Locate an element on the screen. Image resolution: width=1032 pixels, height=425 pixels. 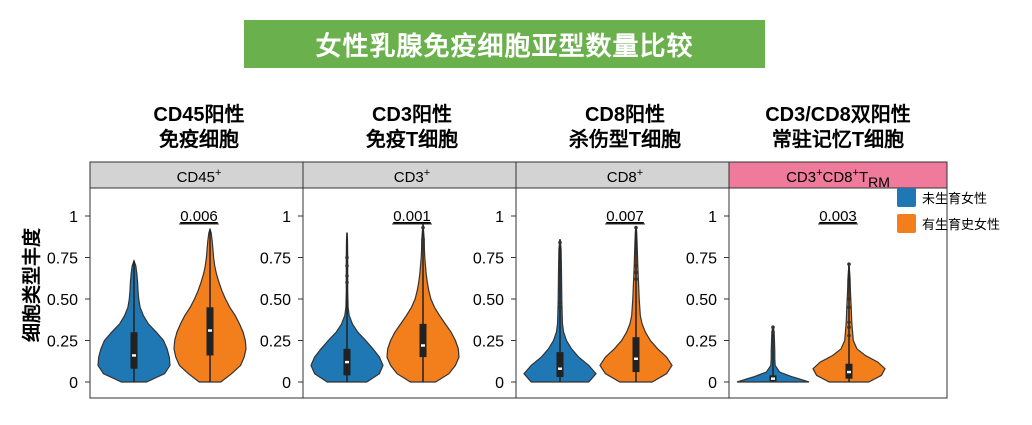
p-value-label: 0.003 is located at coordinates (838, 216).